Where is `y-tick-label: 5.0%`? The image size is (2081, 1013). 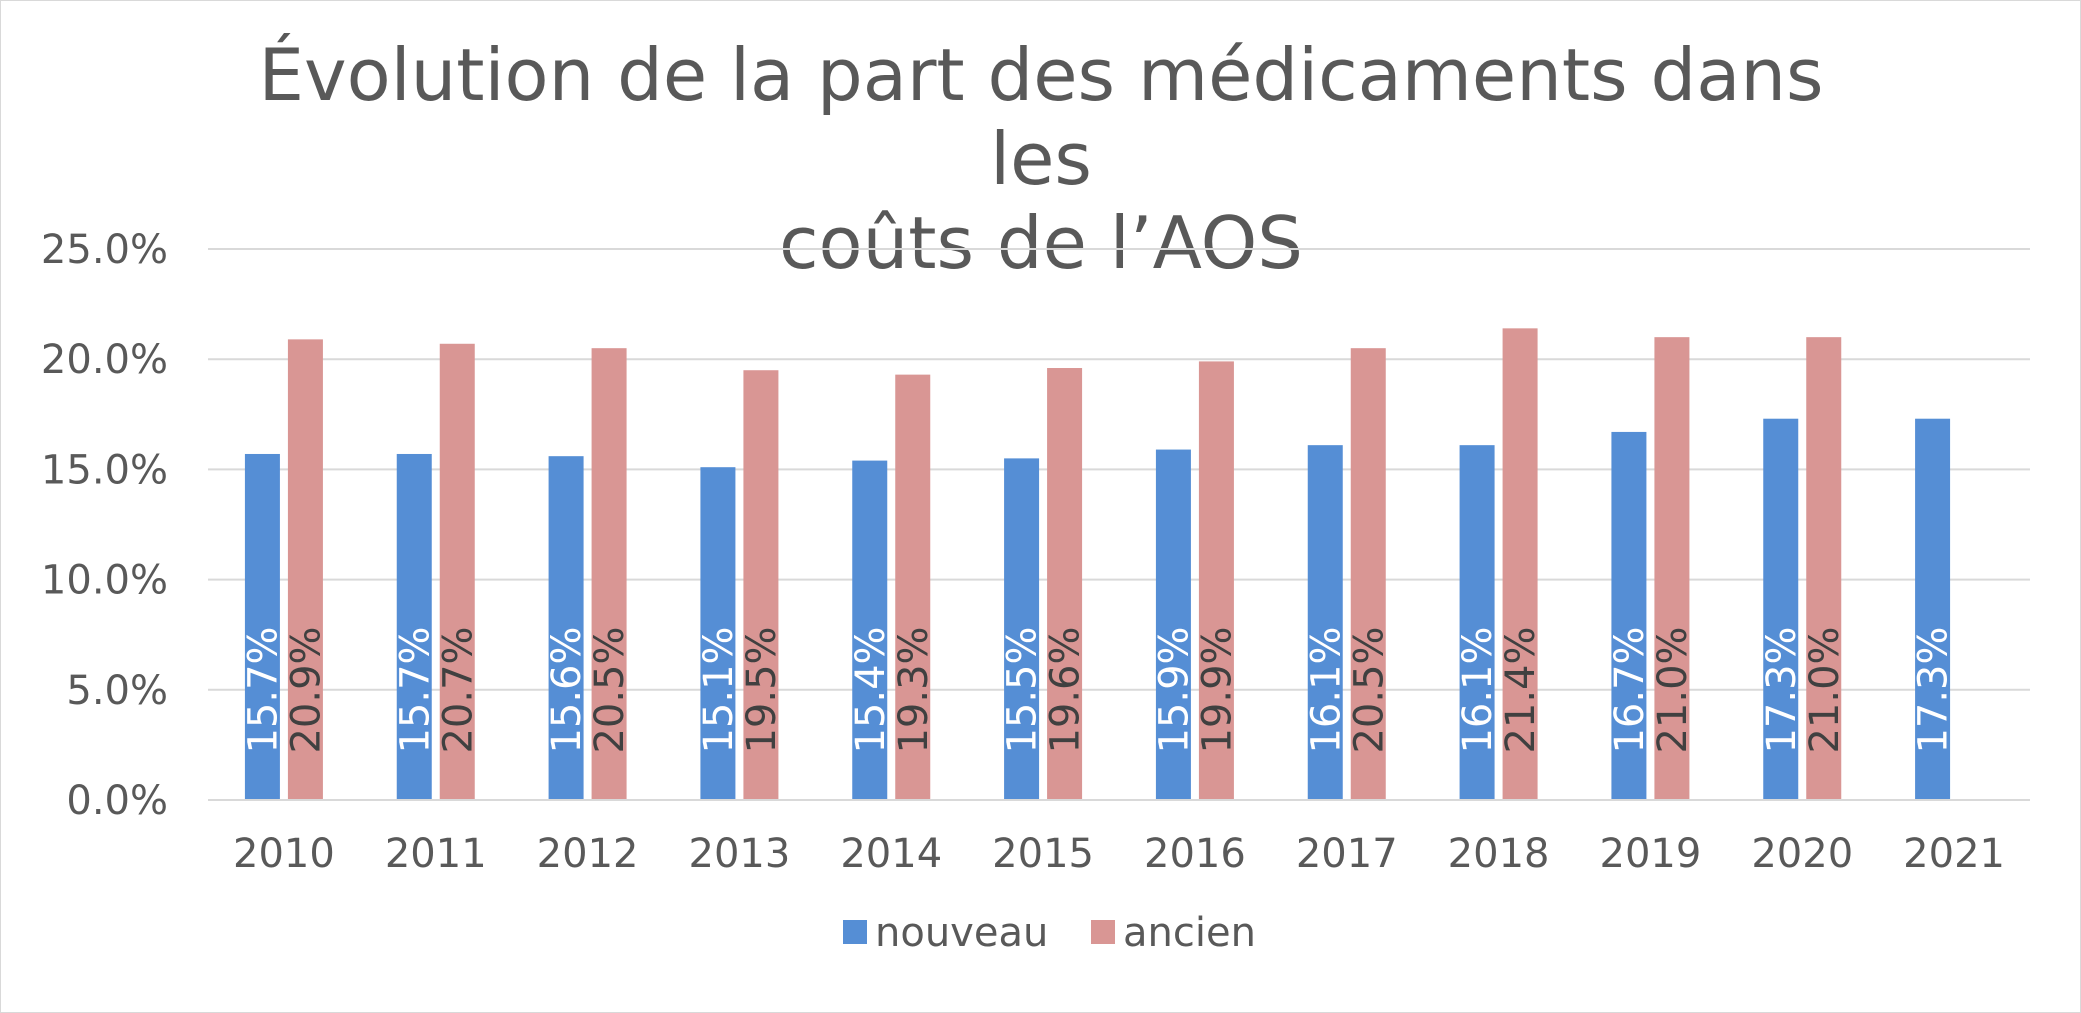 y-tick-label: 5.0% is located at coordinates (117, 691).